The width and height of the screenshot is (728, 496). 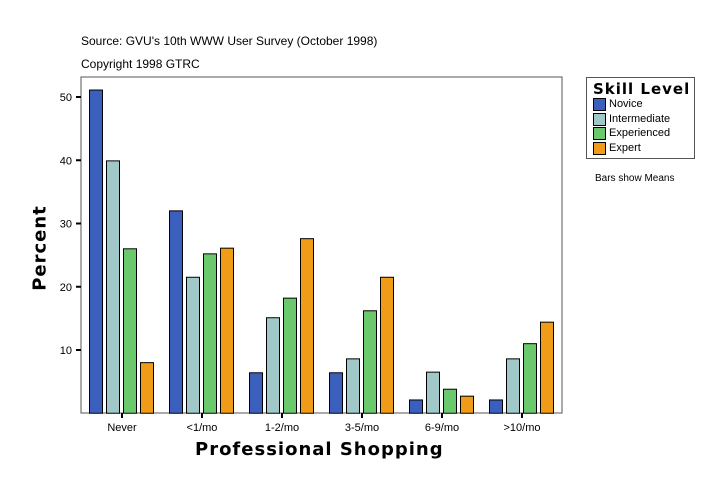 What do you see at coordinates (130, 331) in the screenshot?
I see `bar-experienced-Never` at bounding box center [130, 331].